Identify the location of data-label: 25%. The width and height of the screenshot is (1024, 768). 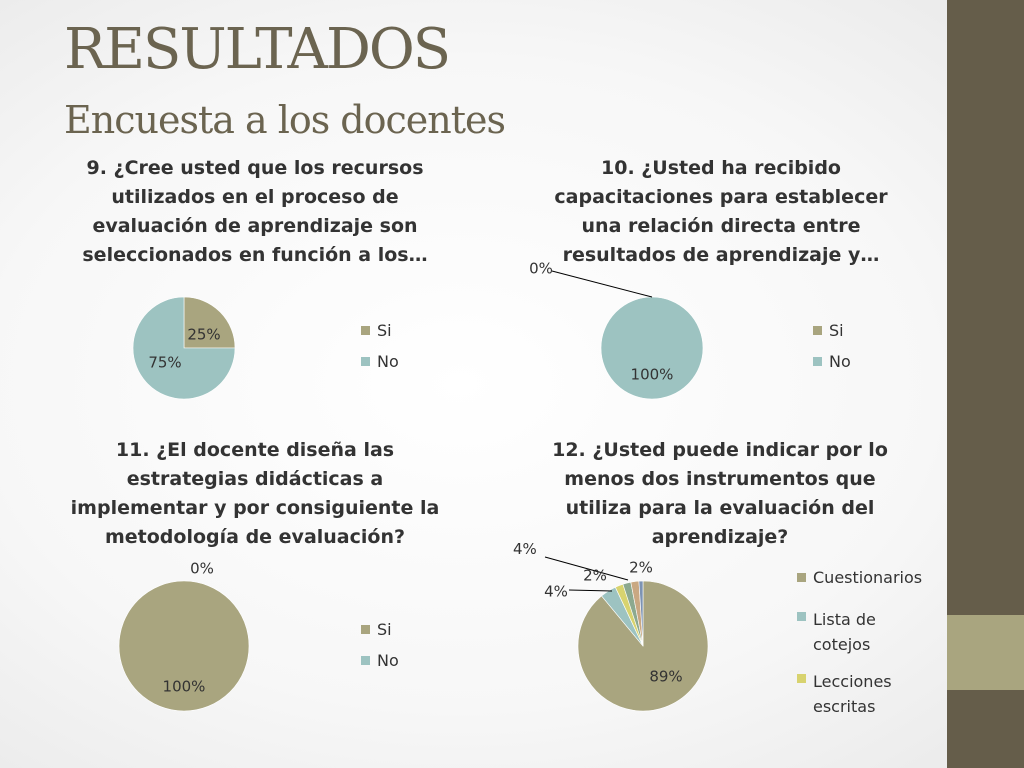
(203, 335).